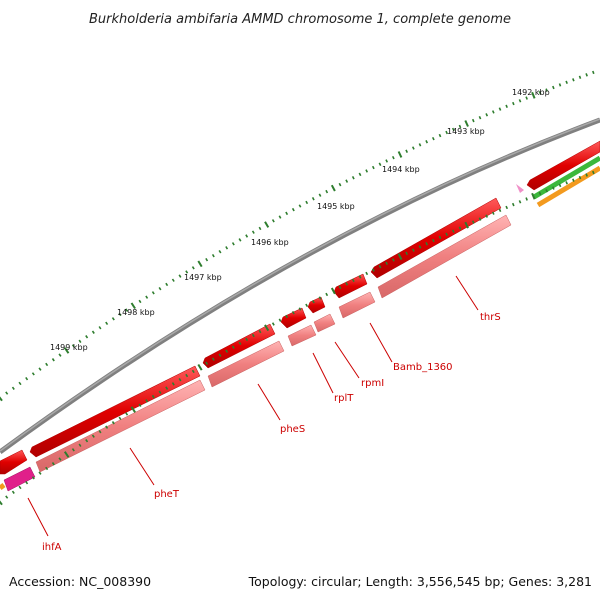 The height and width of the screenshot is (600, 600). I want to click on feature-marker, so click(520, 188).